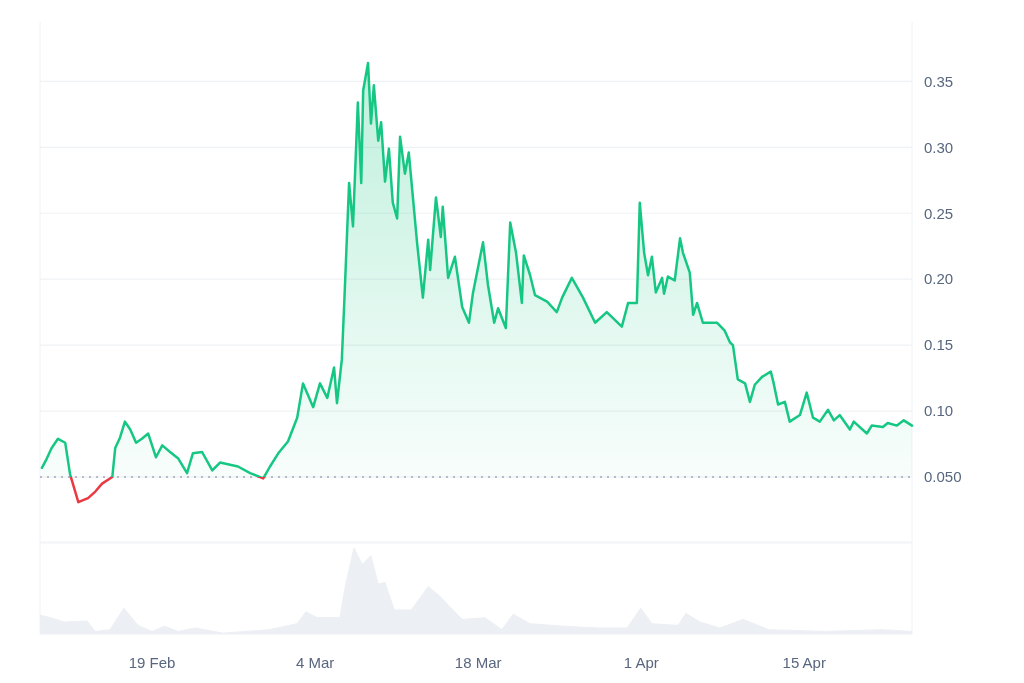 This screenshot has height=683, width=1024. I want to click on x-tick-label: 1 Apr, so click(641, 662).